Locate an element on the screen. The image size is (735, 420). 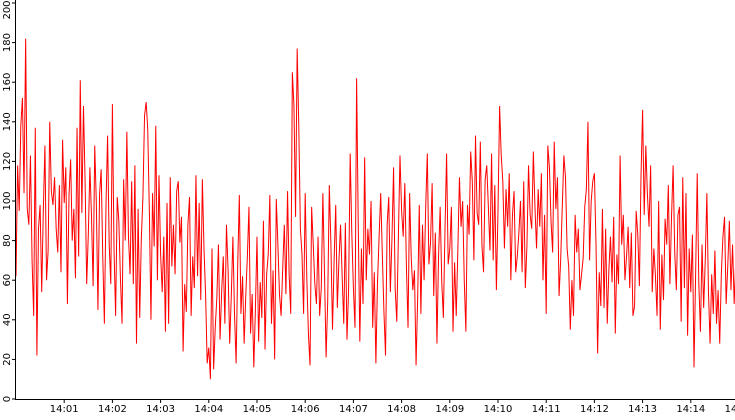
x-tick-label: 14:12 is located at coordinates (594, 409).